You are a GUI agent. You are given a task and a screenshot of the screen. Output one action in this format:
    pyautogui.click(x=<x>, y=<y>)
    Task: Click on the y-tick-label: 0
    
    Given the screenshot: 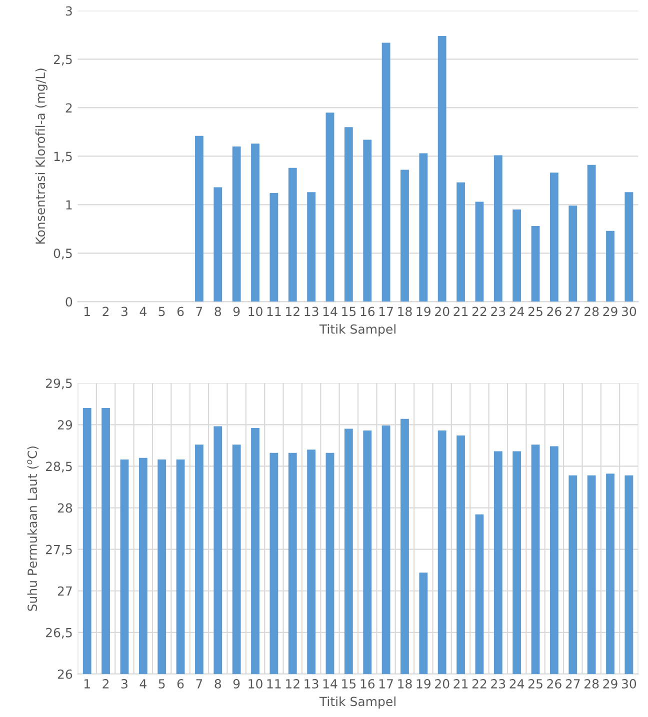 What is the action you would take?
    pyautogui.click(x=69, y=302)
    